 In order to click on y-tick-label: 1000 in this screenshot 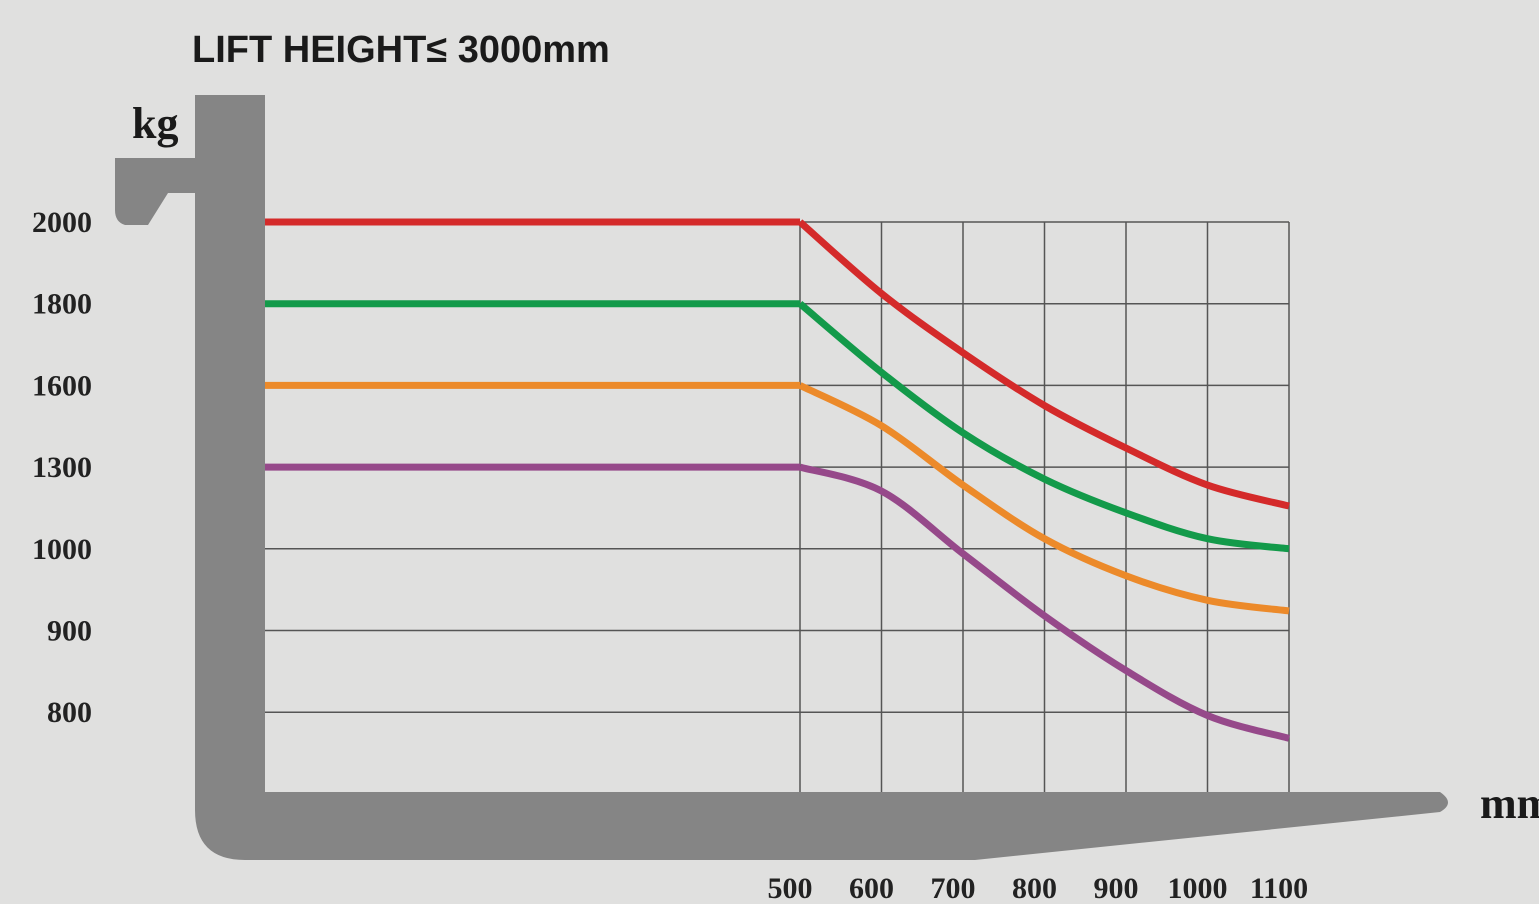, I will do `click(62, 549)`.